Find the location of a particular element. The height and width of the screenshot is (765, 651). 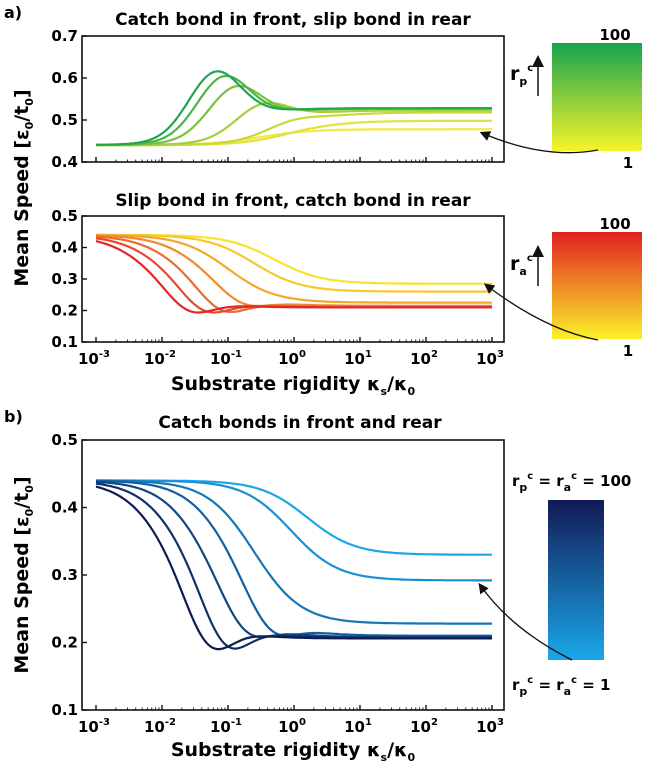

title-middle: Slip bond in front, catch bond in rear is located at coordinates (293, 201).